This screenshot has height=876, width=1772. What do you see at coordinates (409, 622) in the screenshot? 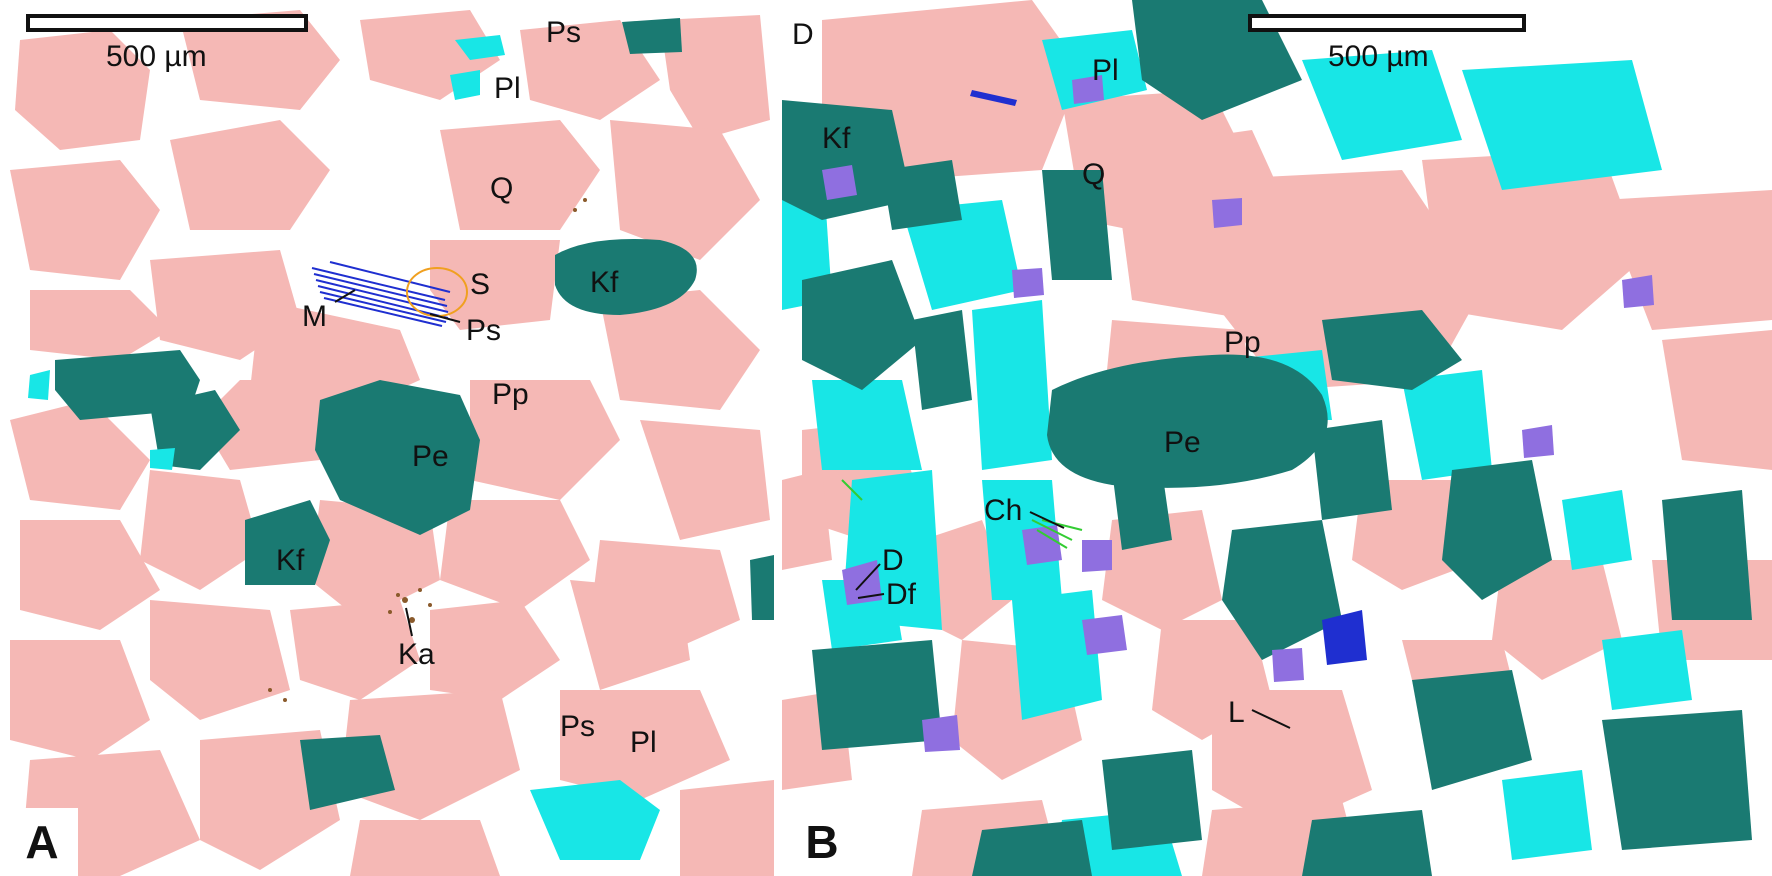
I see `ka-leader-line` at bounding box center [409, 622].